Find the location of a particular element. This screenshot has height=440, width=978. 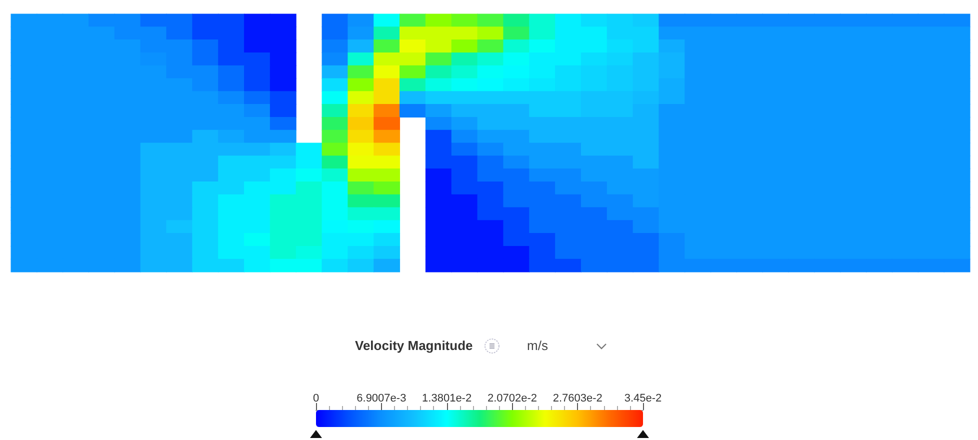

color-bar-label: 6.9007e-3 is located at coordinates (381, 398).